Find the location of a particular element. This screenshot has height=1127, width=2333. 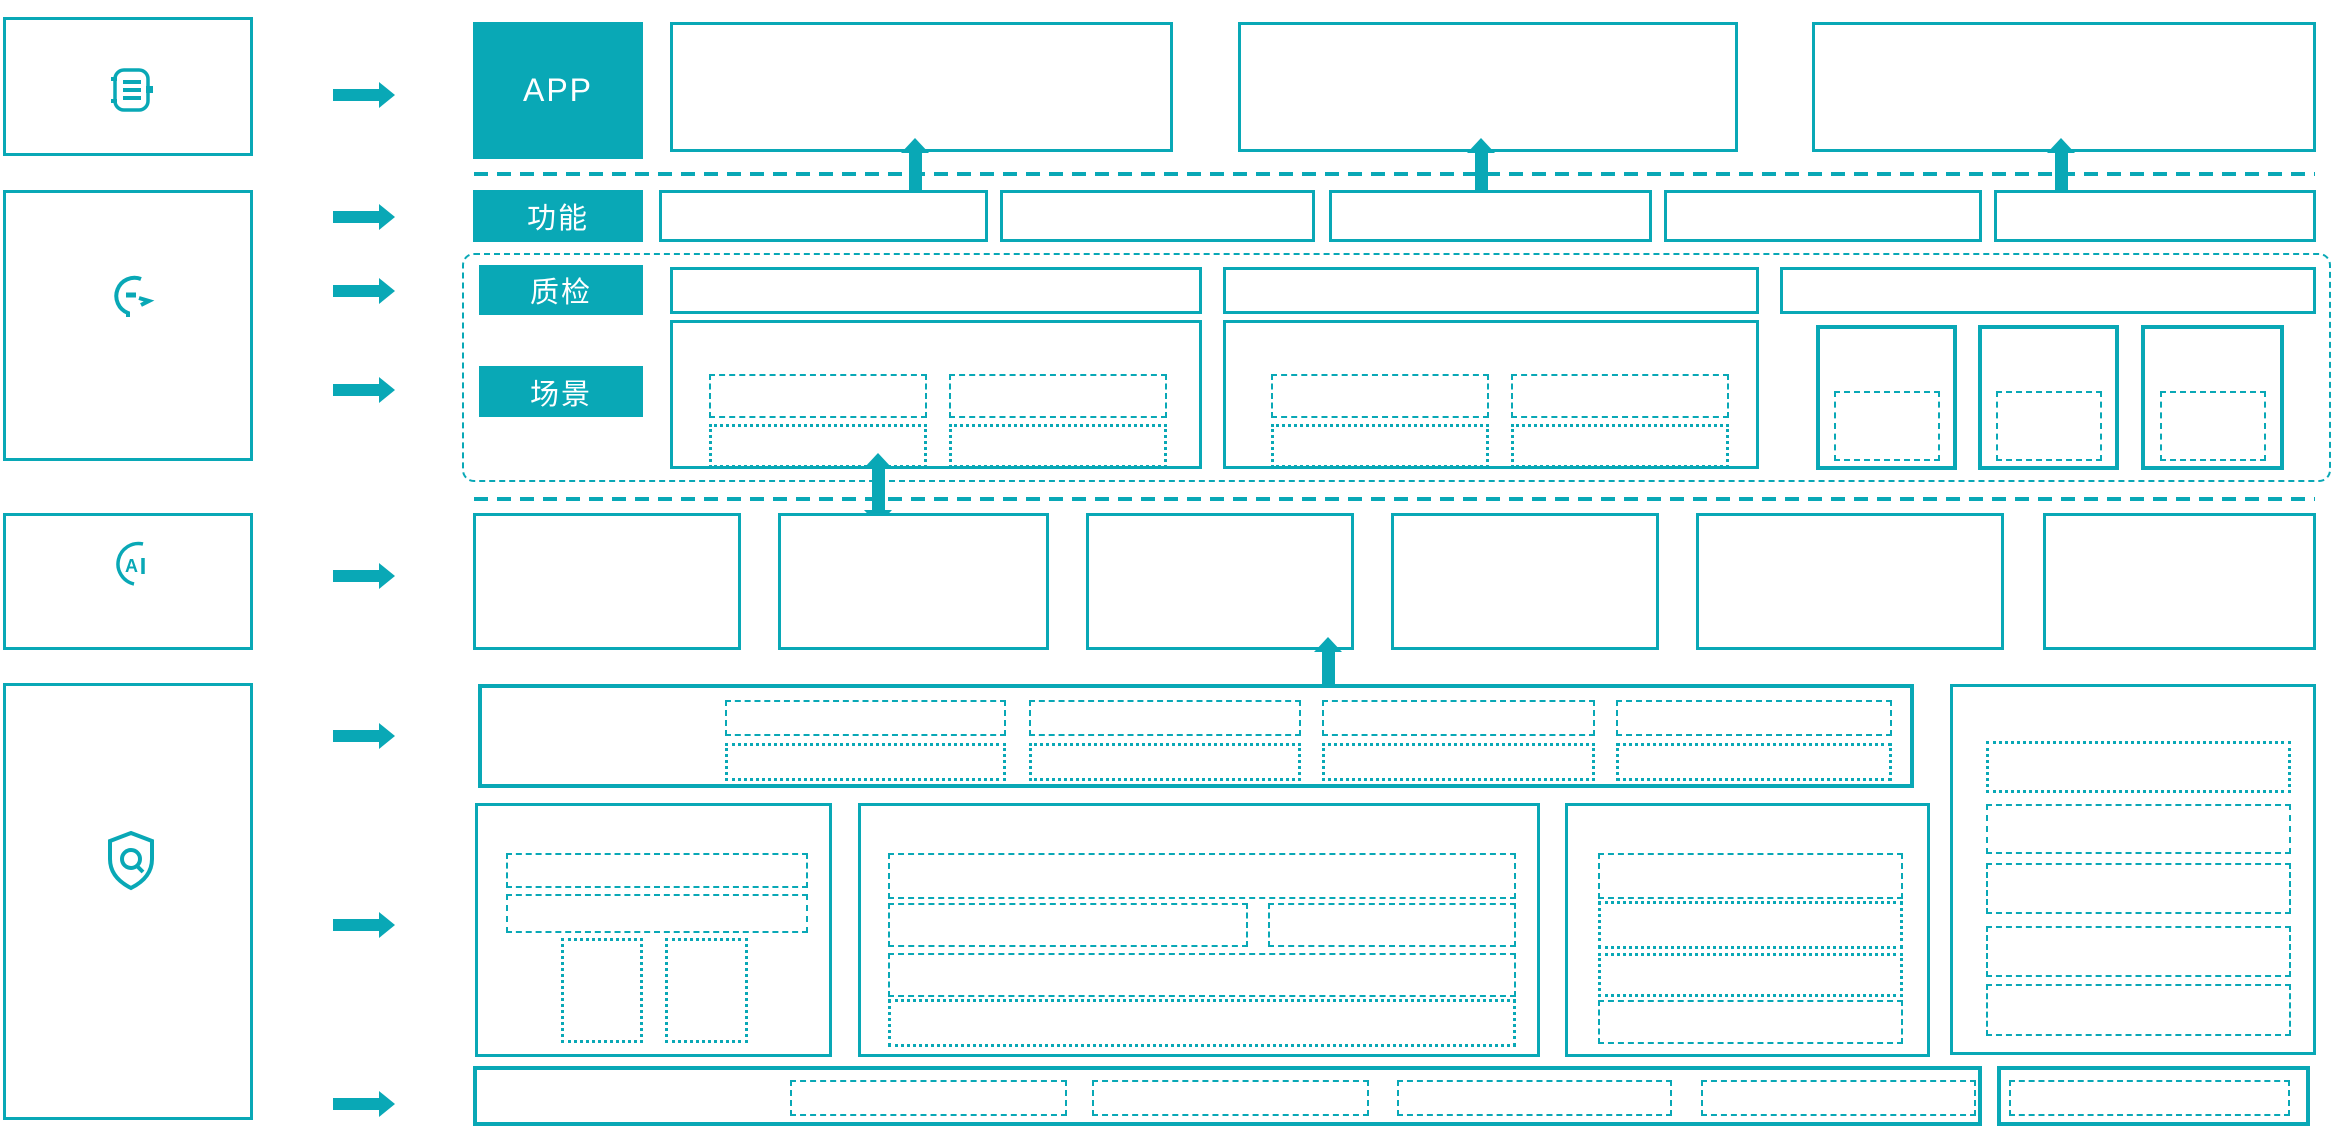

bottom-bar is located at coordinates (1227, 1096).